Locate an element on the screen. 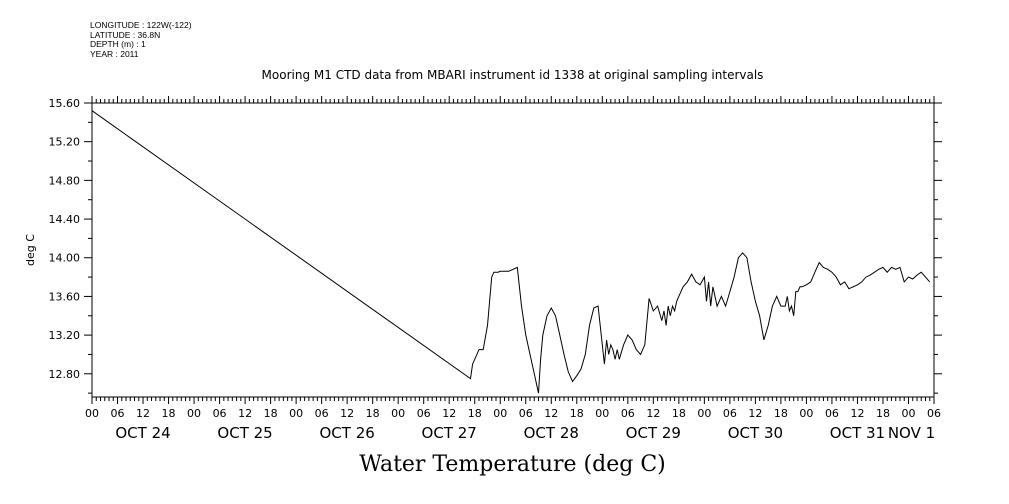  x-day-label: NOV 1 is located at coordinates (911, 433).